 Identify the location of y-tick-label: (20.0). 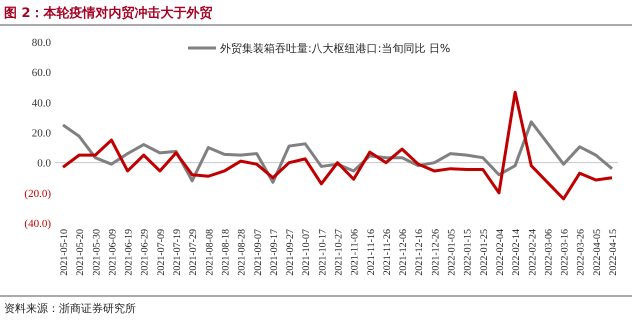
(38, 194).